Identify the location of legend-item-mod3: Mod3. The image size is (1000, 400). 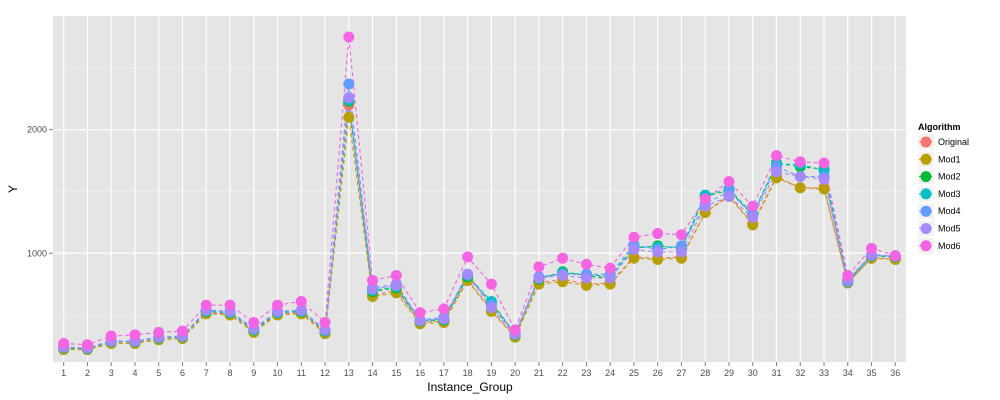
(939, 194).